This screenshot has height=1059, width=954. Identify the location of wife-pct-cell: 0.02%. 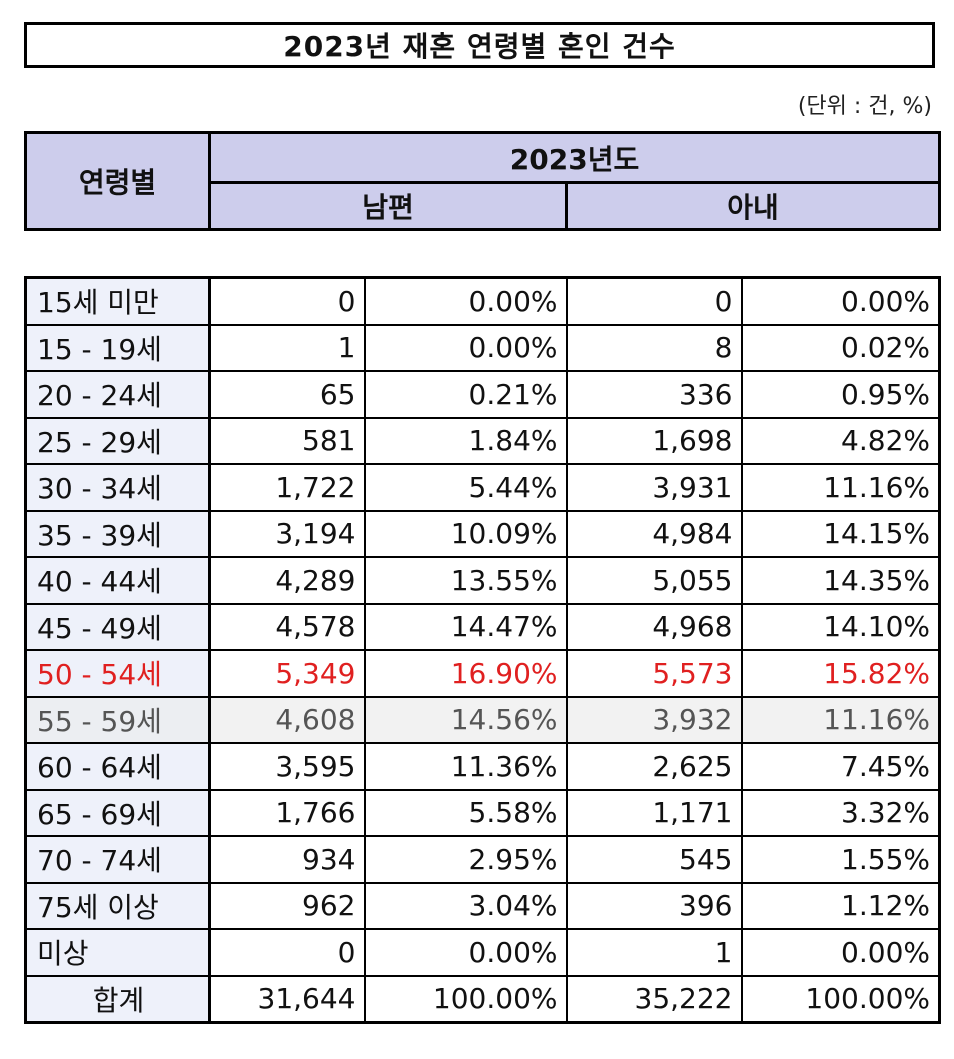
(840, 347).